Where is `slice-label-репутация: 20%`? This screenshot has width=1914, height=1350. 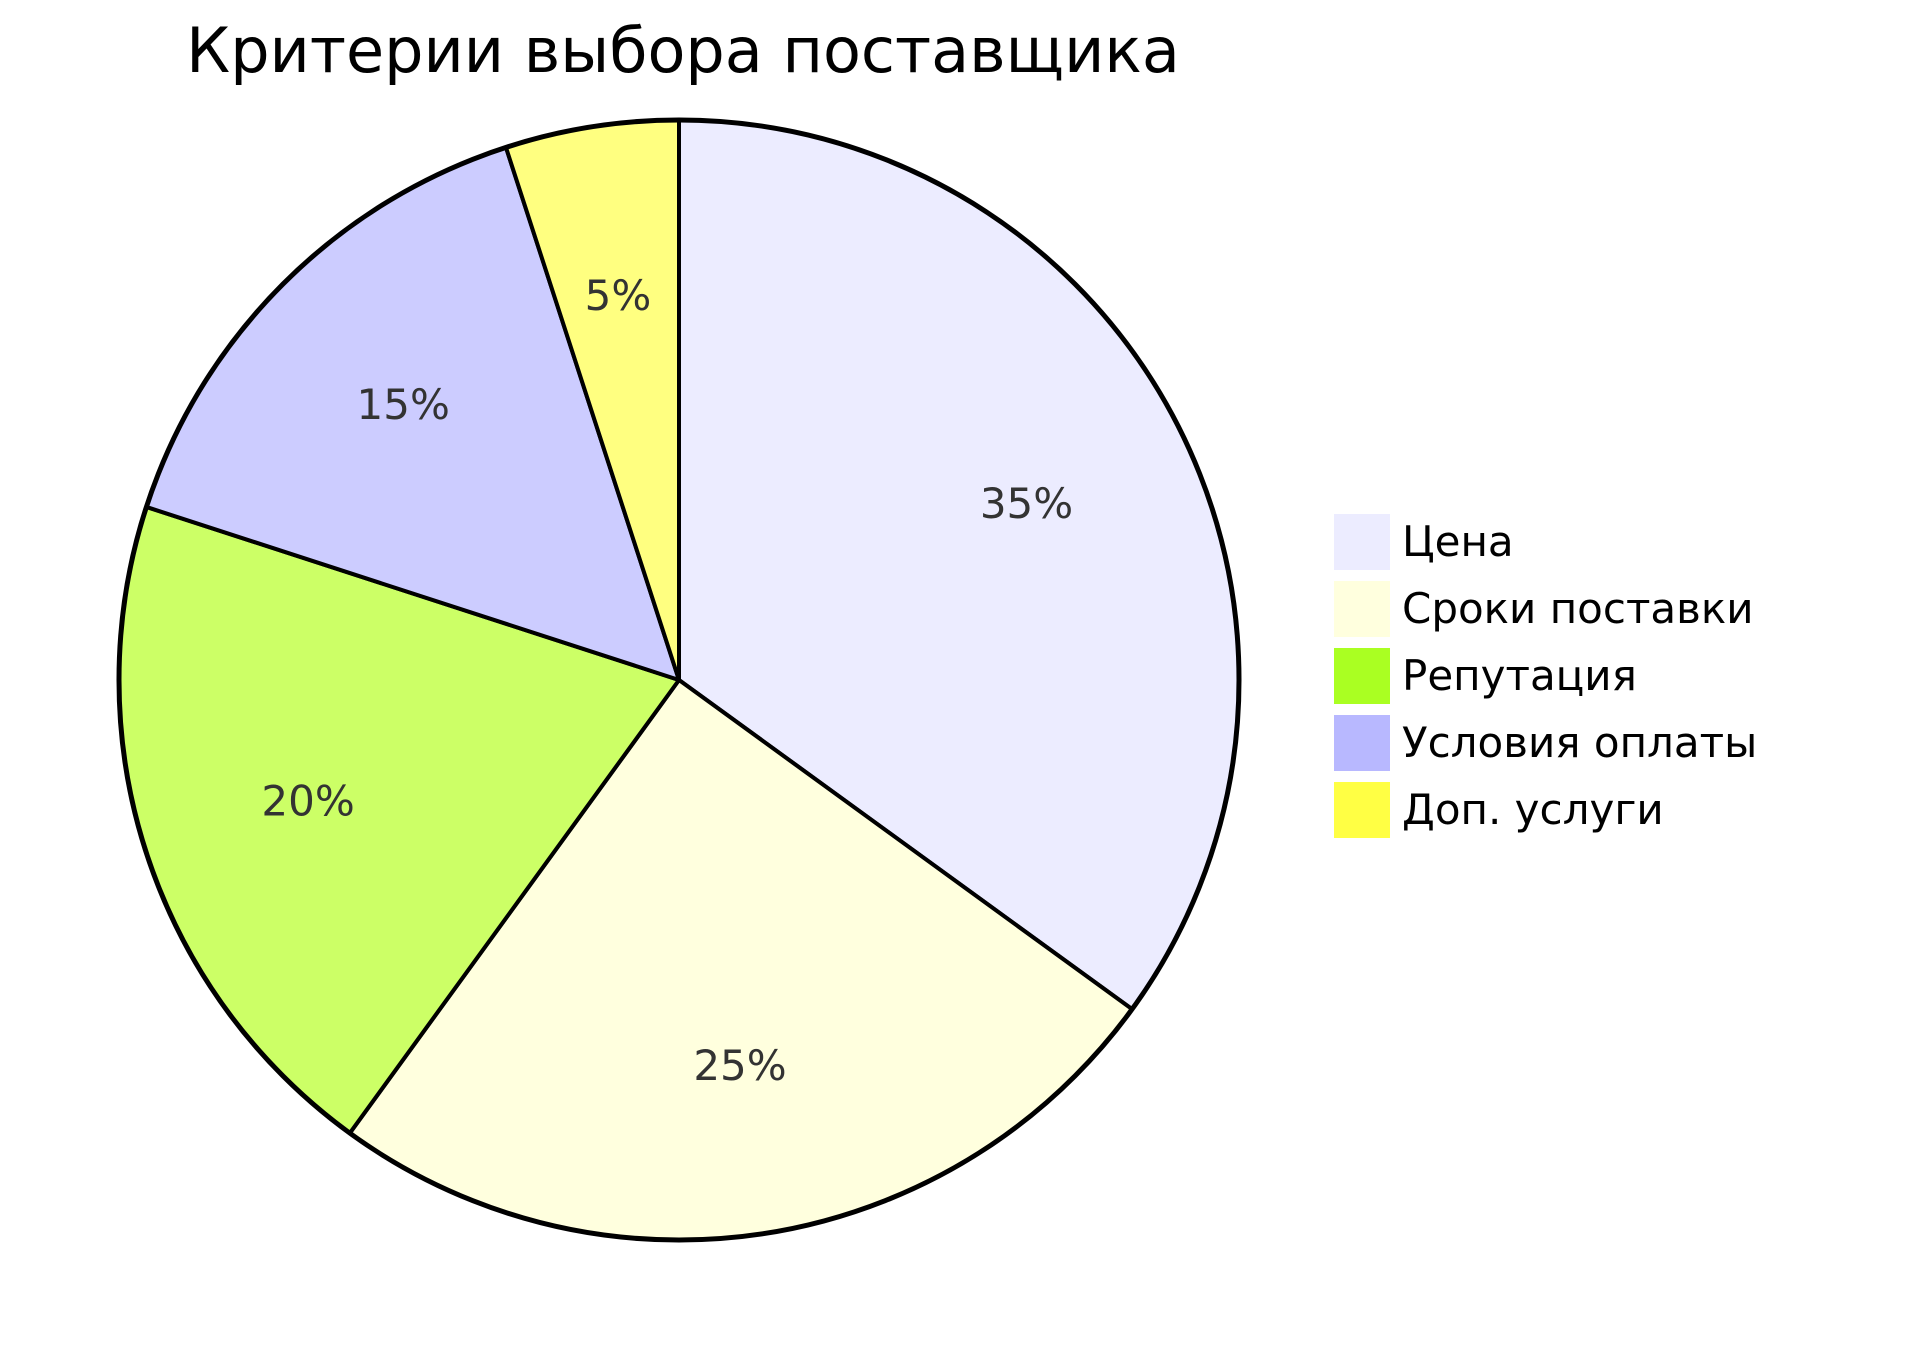 slice-label-репутация: 20% is located at coordinates (307, 801).